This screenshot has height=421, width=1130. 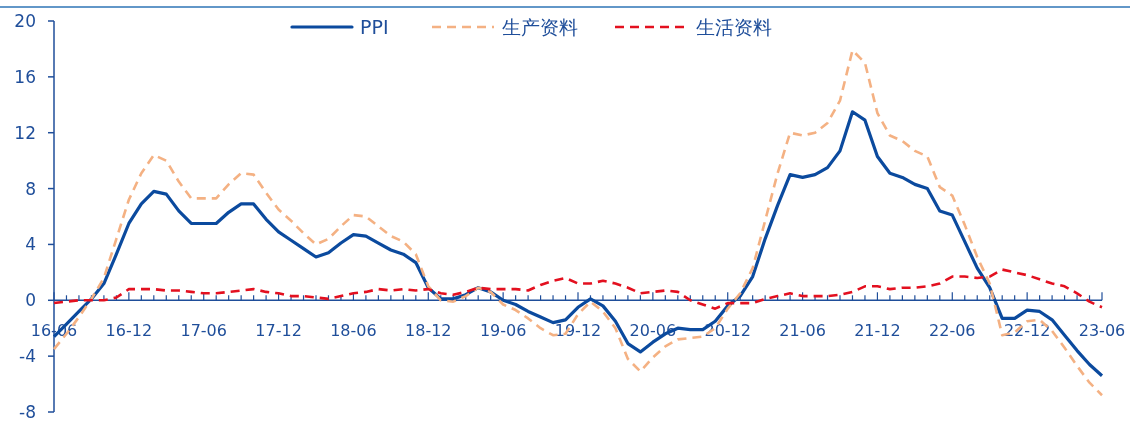 I want to click on x-tick-label: 21-06, so click(x=802, y=331).